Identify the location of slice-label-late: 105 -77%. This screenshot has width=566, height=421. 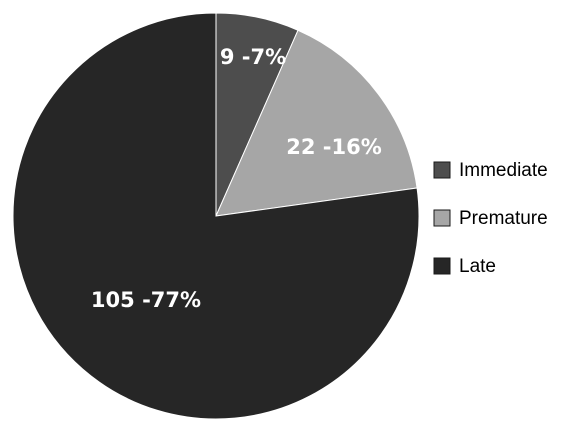
(146, 300).